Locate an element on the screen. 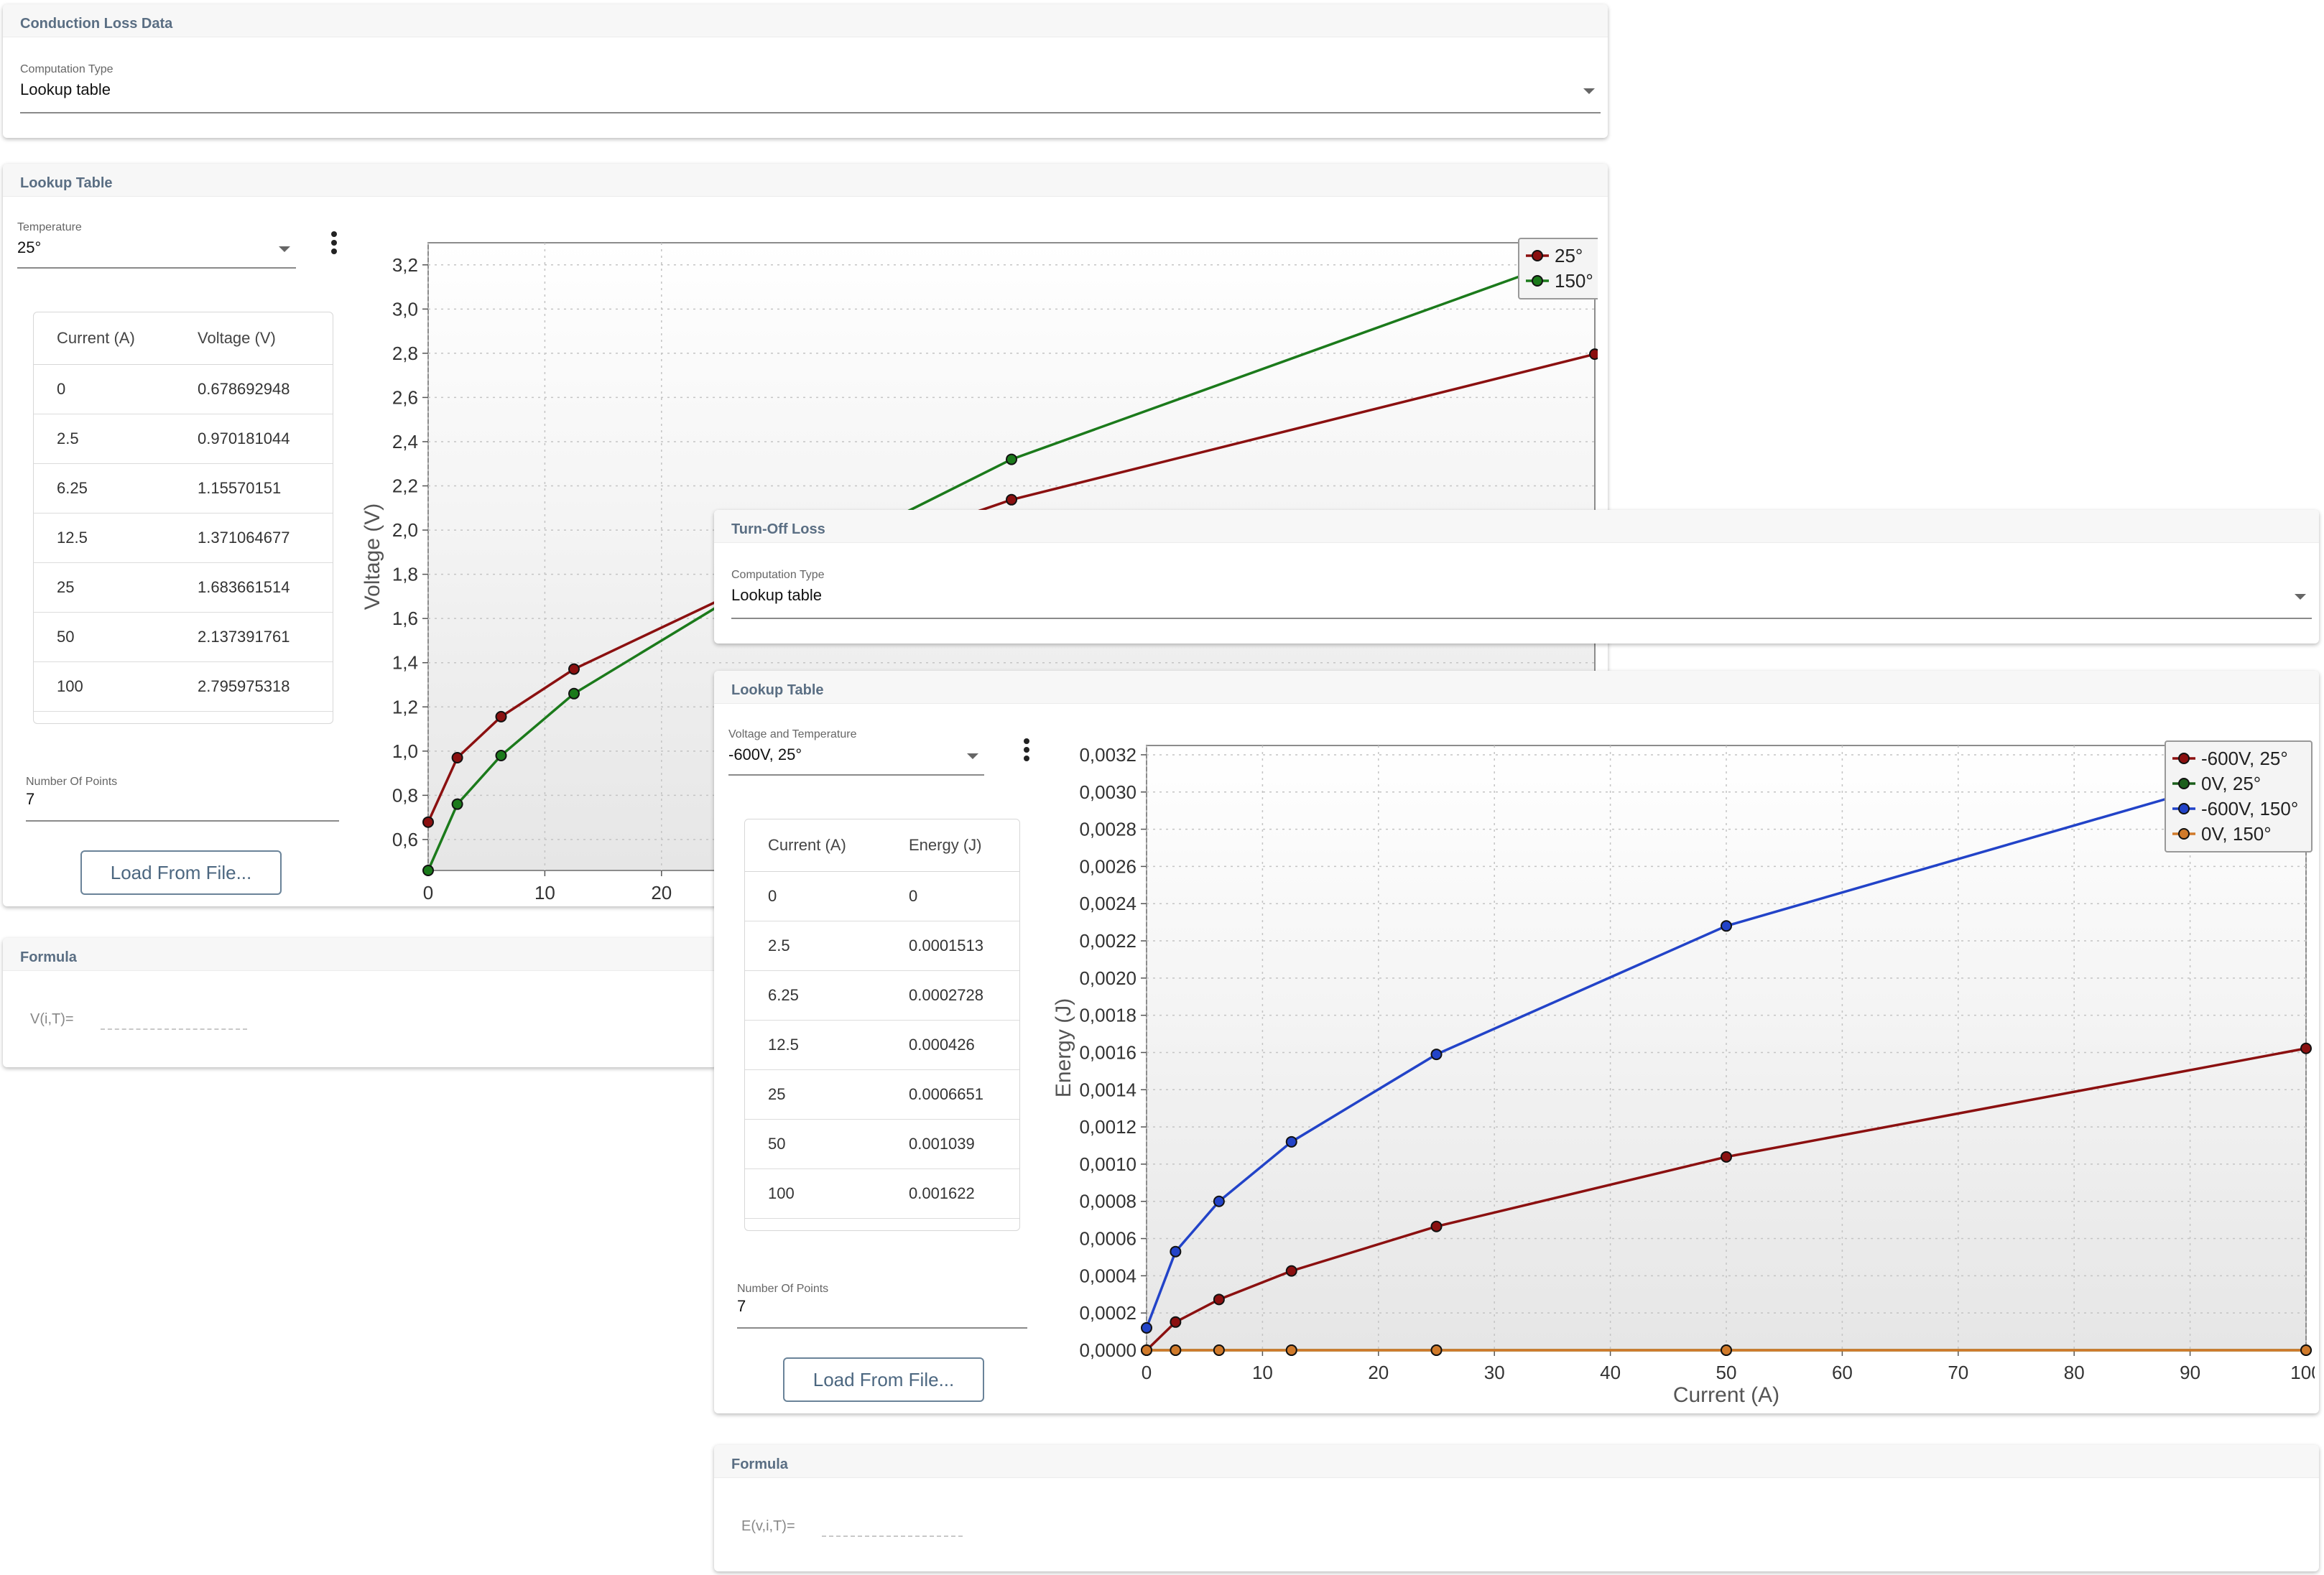 This screenshot has width=2324, height=1575. formula-header: Formula is located at coordinates (360, 954).